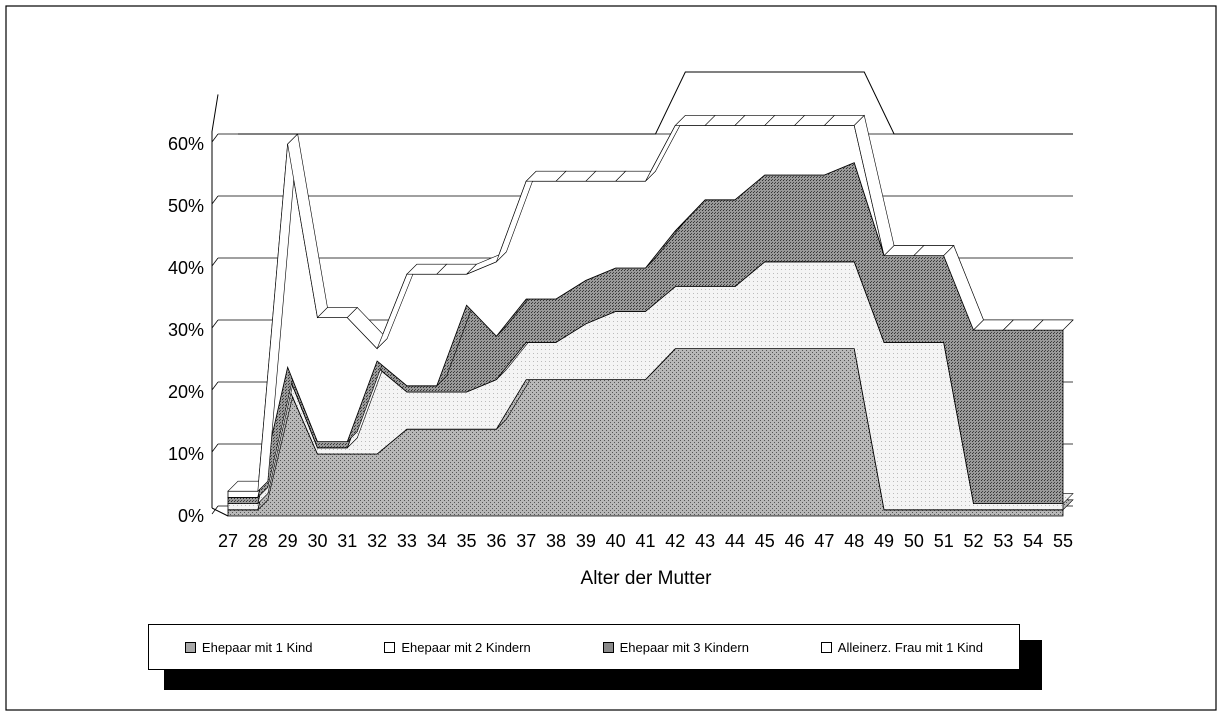  Describe the element at coordinates (407, 541) in the screenshot. I see `x-tick-label: 33` at that location.